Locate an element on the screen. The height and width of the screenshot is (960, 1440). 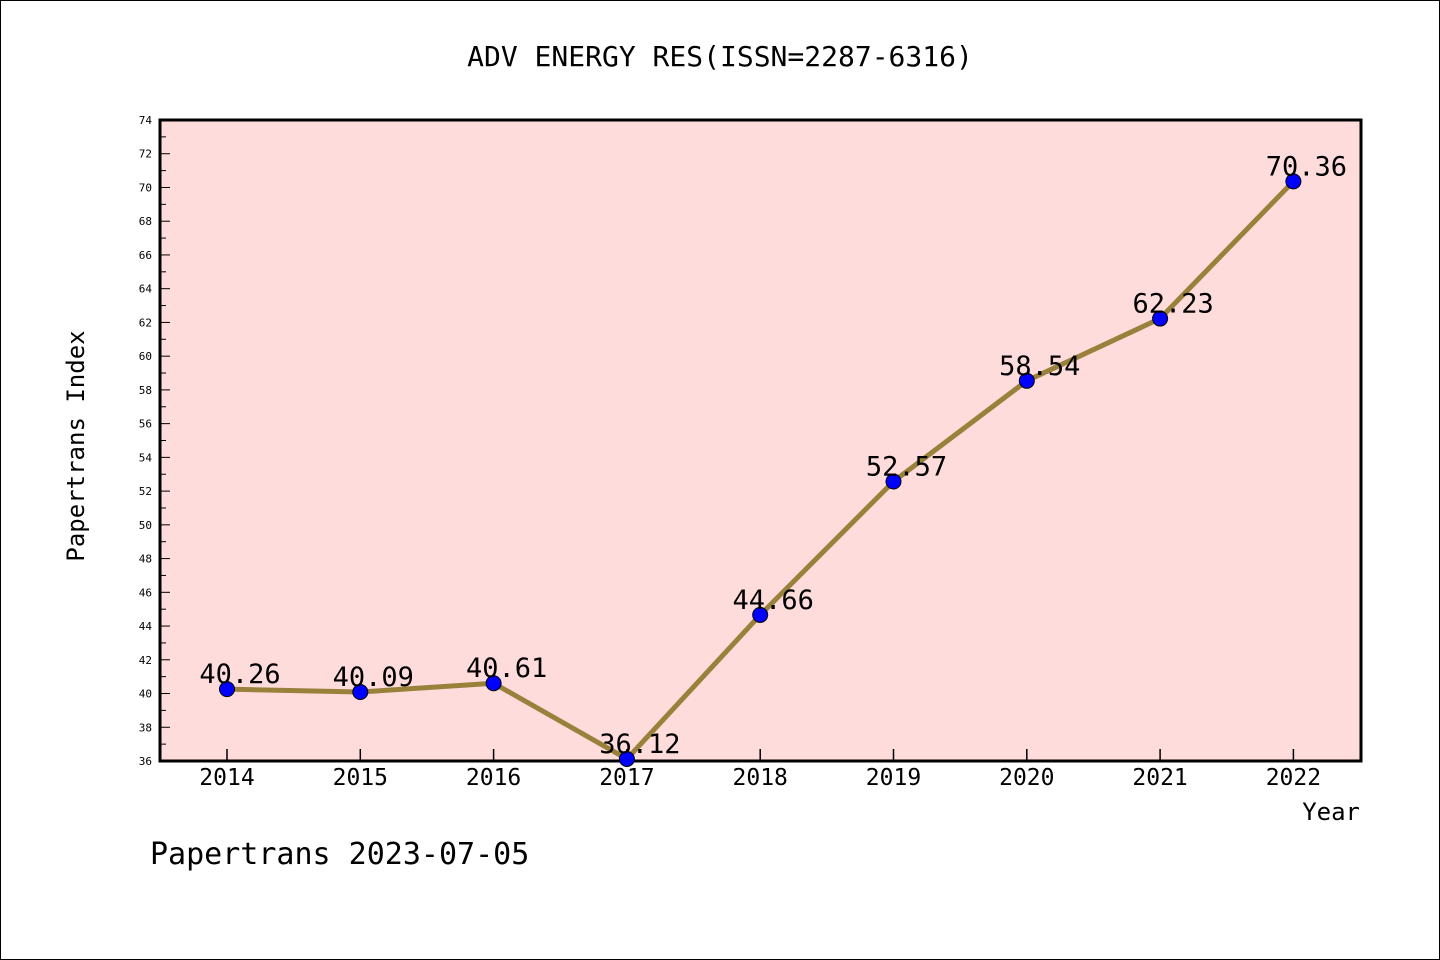
y-tick-label: 68 is located at coordinates (145, 221).